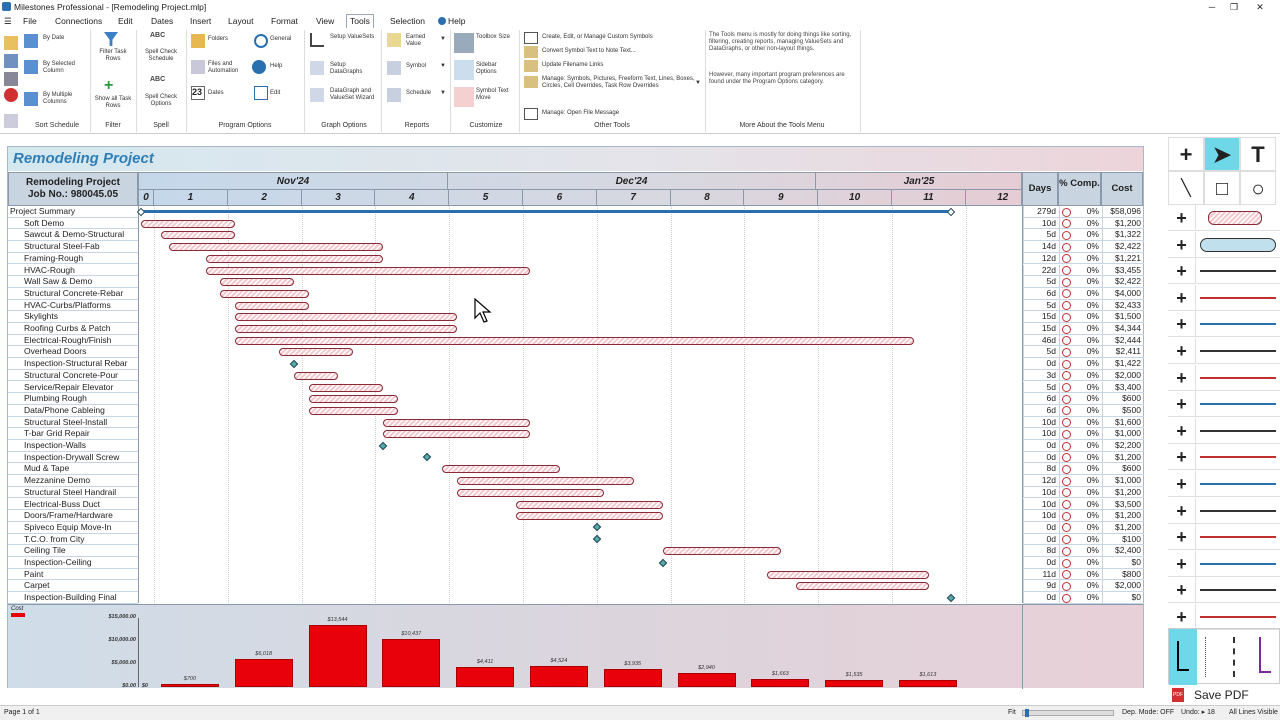  I want to click on bar-rounded-sym-icon, so click(1238, 244).